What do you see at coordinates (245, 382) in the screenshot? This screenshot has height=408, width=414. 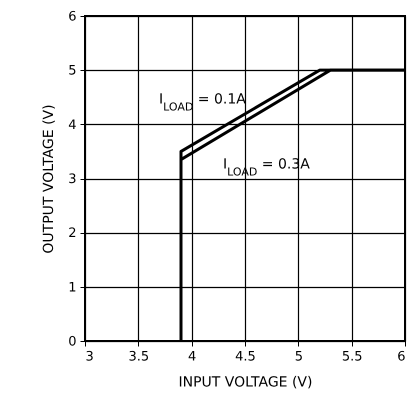 I see `x-axis-title: INPUT VOLTAGE (V)` at bounding box center [245, 382].